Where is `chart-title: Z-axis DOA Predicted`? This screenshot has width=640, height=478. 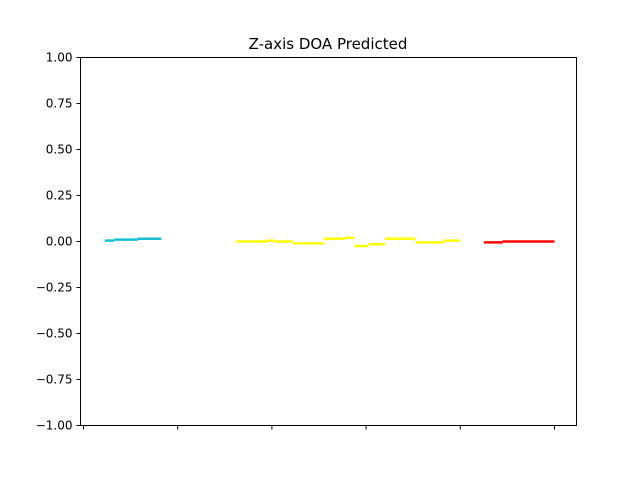
chart-title: Z-axis DOA Predicted is located at coordinates (328, 44).